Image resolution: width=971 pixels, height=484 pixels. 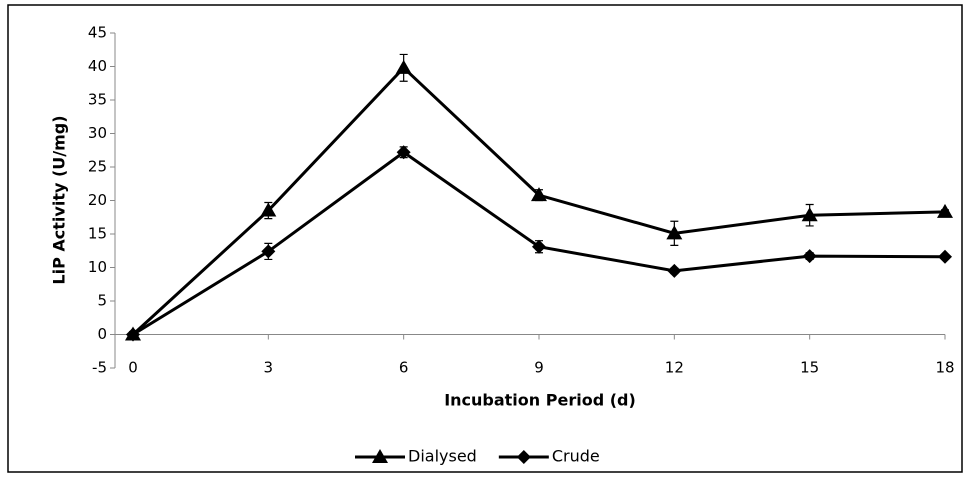 What do you see at coordinates (97, 100) in the screenshot?
I see `y-tick-label: 35` at bounding box center [97, 100].